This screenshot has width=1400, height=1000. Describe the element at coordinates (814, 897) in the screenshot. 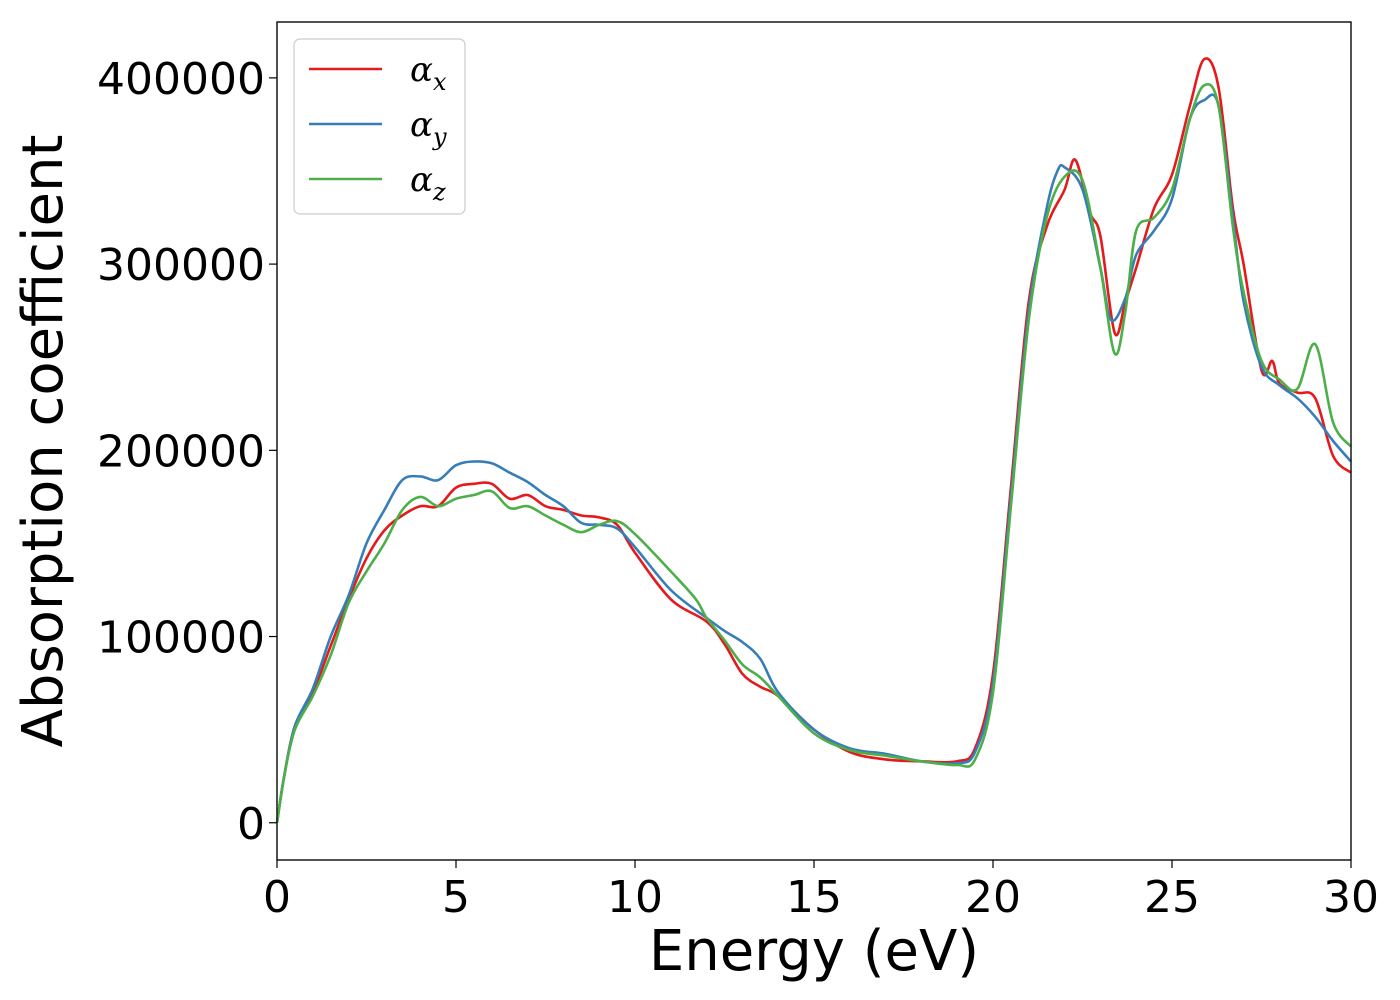

I see `x-tick-label: 15` at that location.